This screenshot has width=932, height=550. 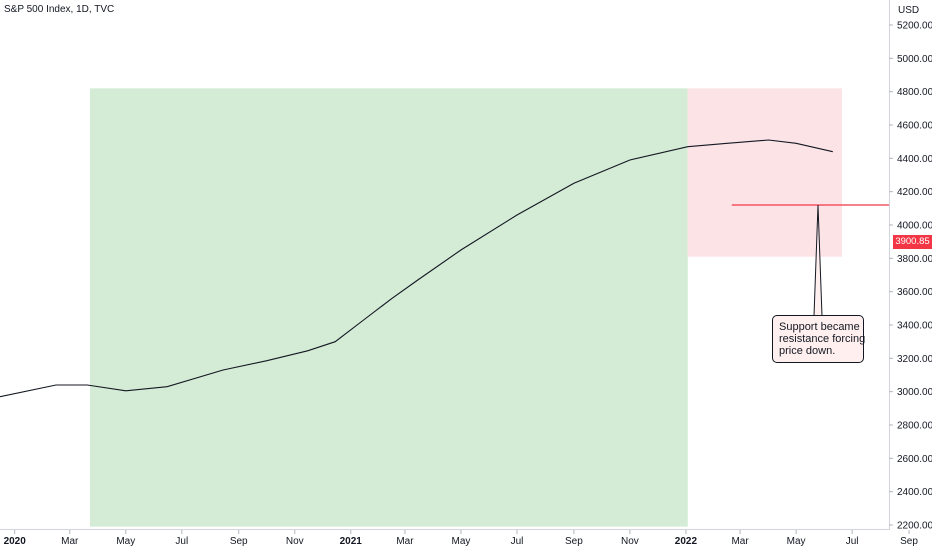 I want to click on price-tick-label: 3400.00, so click(x=914, y=326).